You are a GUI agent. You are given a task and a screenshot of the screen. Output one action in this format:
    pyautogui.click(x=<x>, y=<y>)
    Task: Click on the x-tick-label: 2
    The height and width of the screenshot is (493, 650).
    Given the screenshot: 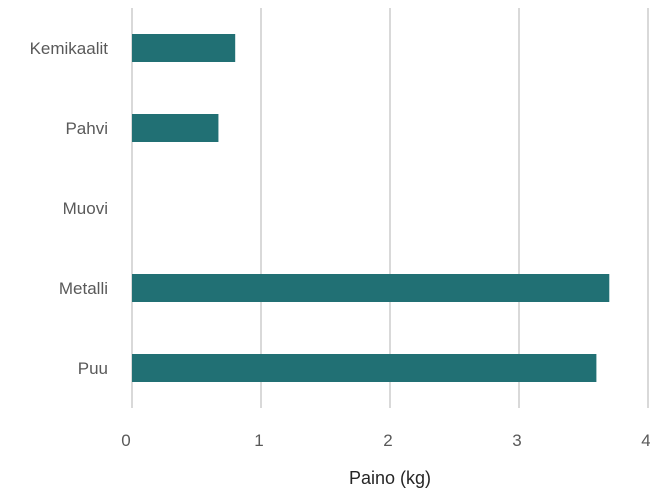 What is the action you would take?
    pyautogui.click(x=387, y=440)
    